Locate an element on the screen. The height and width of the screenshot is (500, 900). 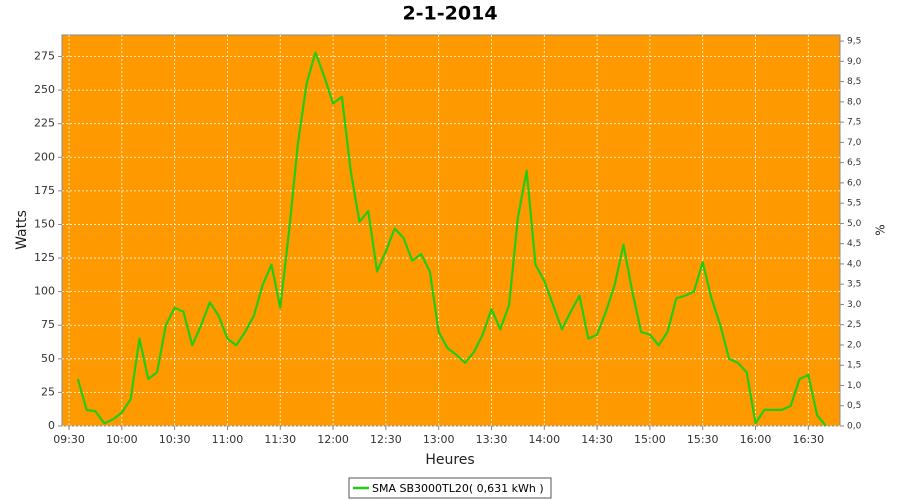
y-tick-label: 225 is located at coordinates (44, 123).